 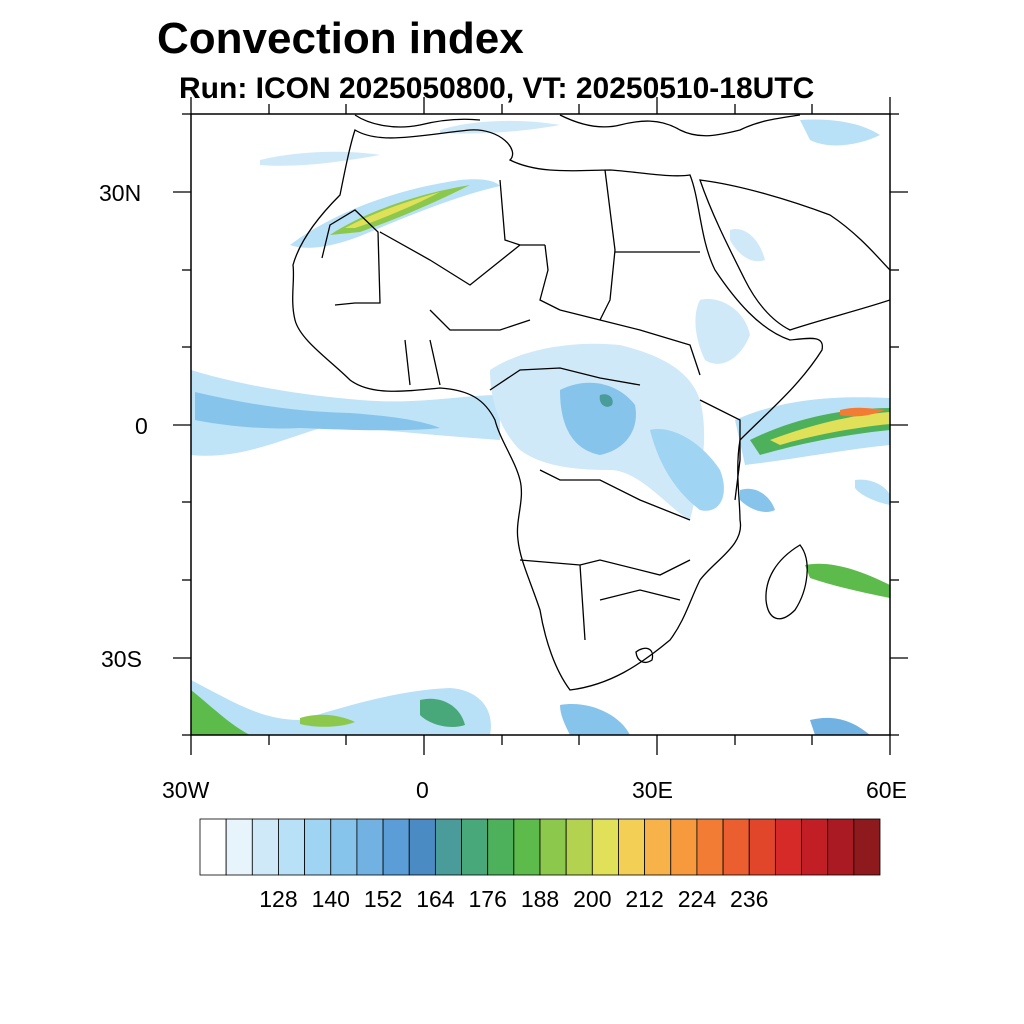 What do you see at coordinates (722, 331) in the screenshot?
I see `convection-area-ethiopia` at bounding box center [722, 331].